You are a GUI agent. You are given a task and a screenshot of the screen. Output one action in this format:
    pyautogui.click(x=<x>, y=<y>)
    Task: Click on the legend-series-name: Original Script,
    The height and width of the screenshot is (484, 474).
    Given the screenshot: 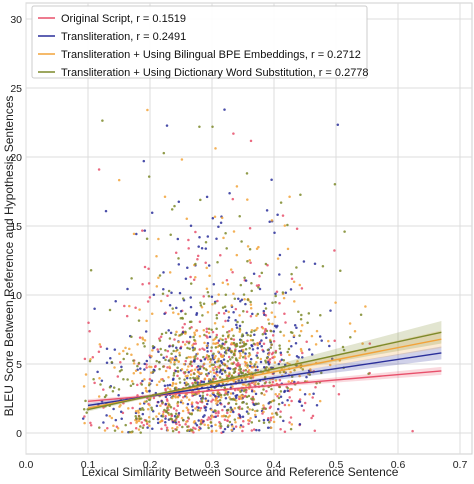 What is the action you would take?
    pyautogui.click(x=98, y=19)
    